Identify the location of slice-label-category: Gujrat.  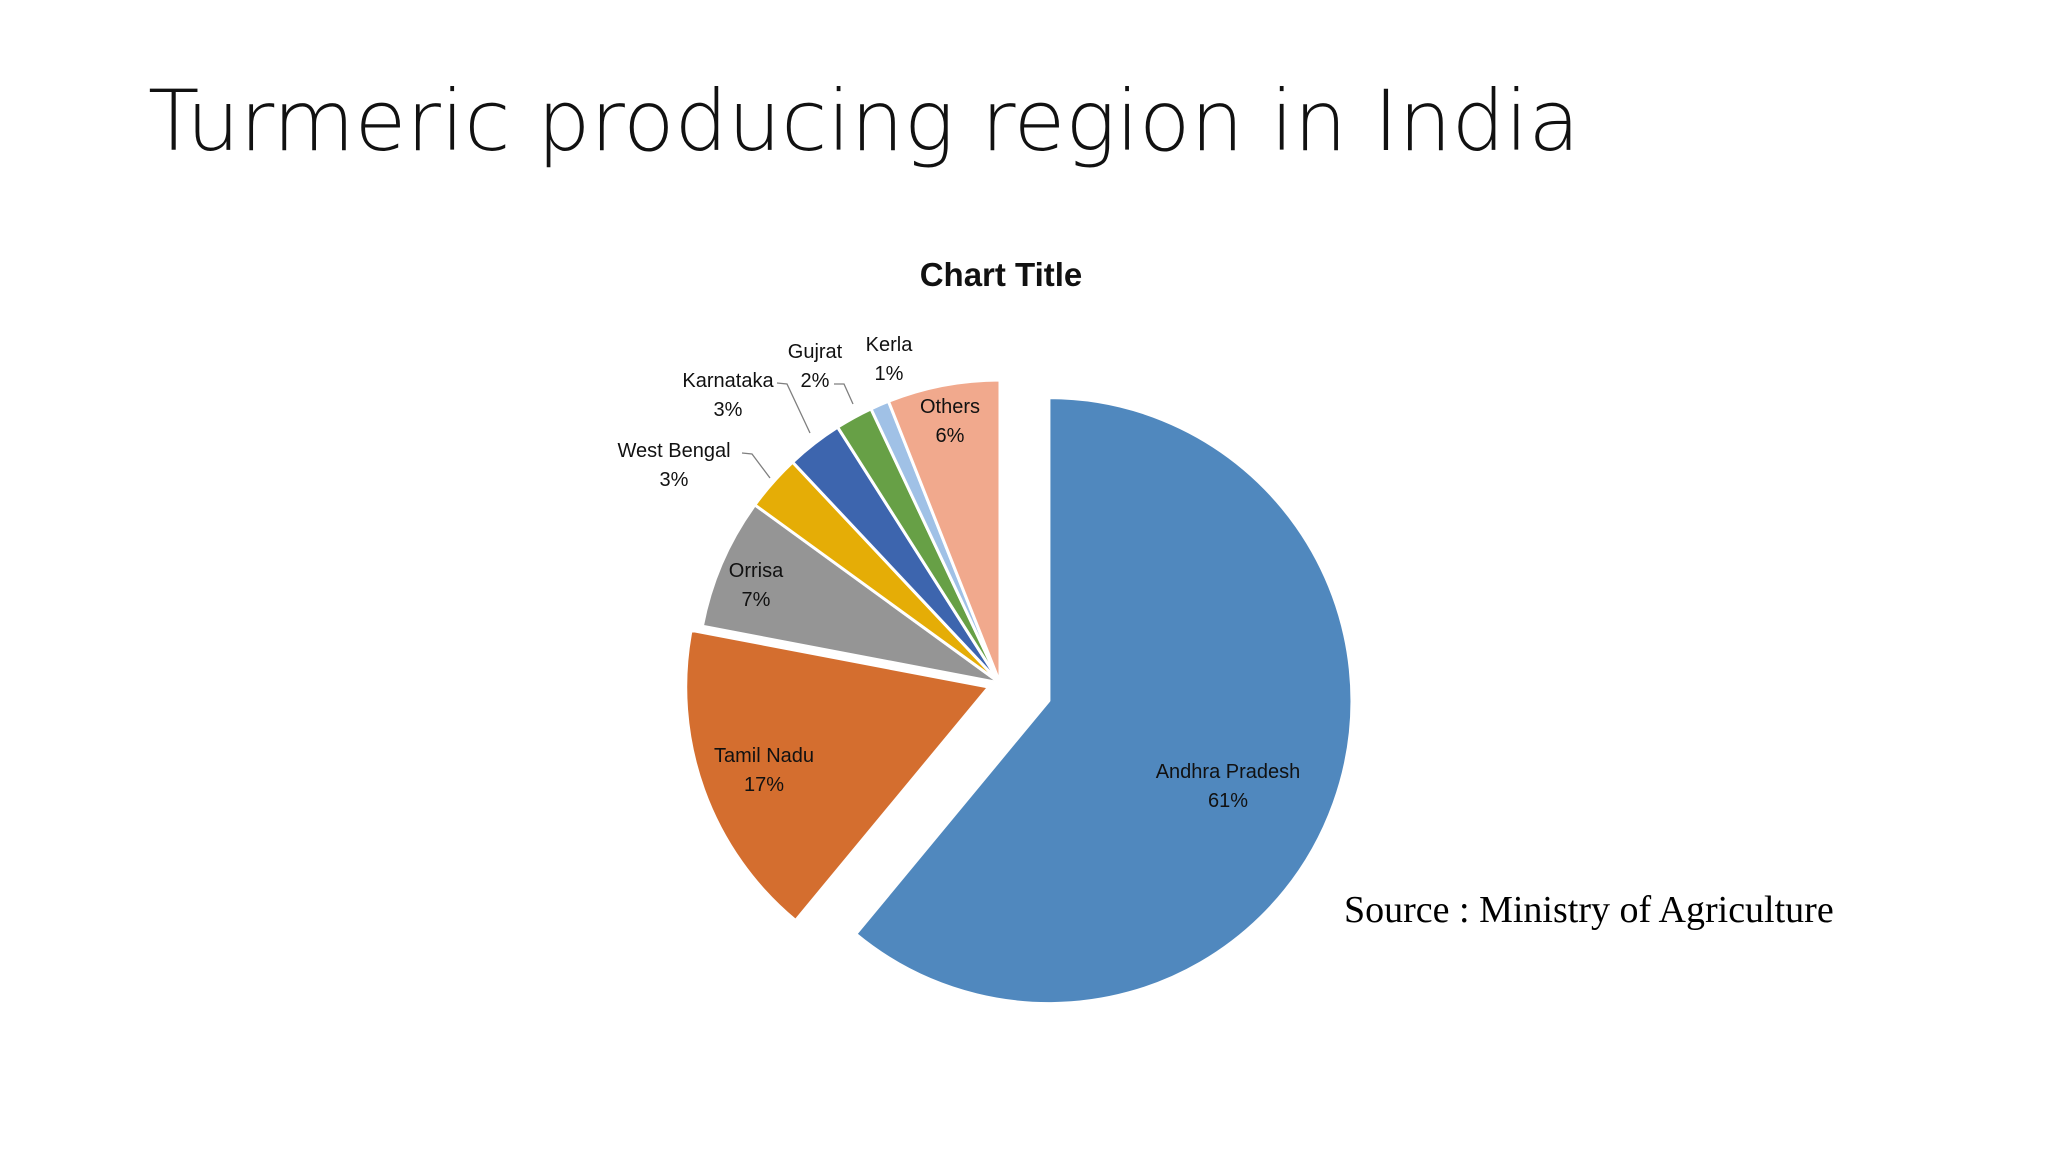
(815, 352).